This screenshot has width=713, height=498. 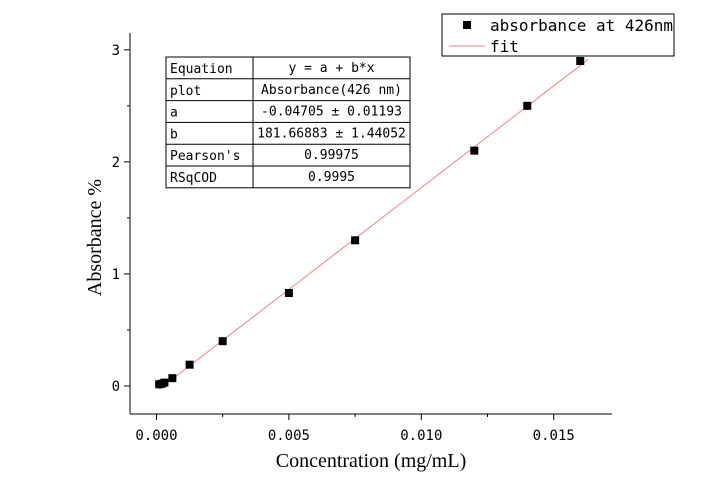 I want to click on y-tick-label: 3, so click(x=116, y=51).